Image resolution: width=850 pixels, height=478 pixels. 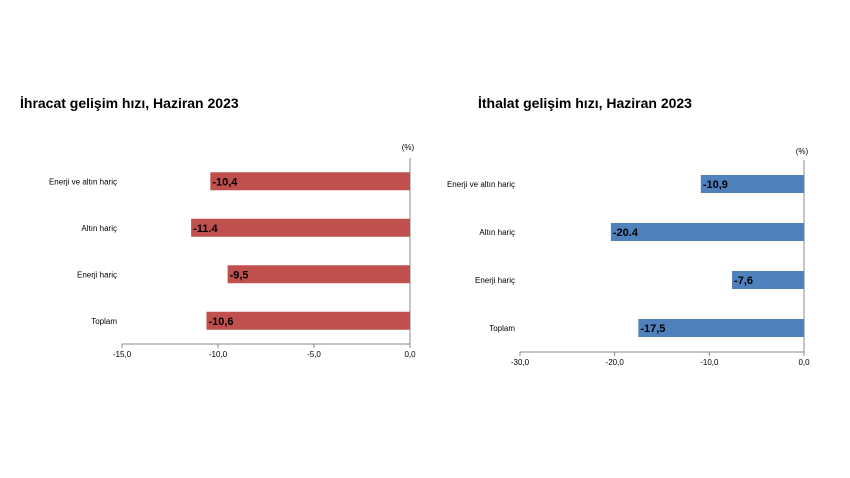 I want to click on export-bar-value-label: -11.4, so click(x=205, y=229).